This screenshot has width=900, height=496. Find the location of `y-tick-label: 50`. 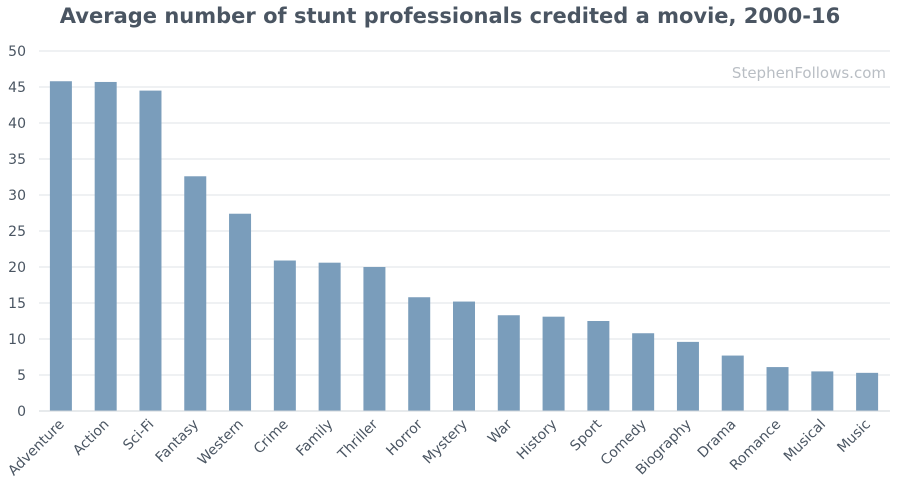

y-tick-label: 50 is located at coordinates (17, 52).